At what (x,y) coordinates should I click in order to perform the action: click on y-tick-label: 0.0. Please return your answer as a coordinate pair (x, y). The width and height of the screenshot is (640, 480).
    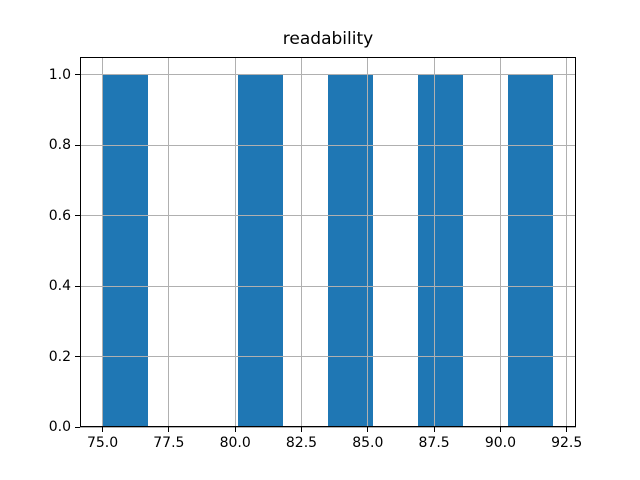
    Looking at the image, I should click on (59, 427).